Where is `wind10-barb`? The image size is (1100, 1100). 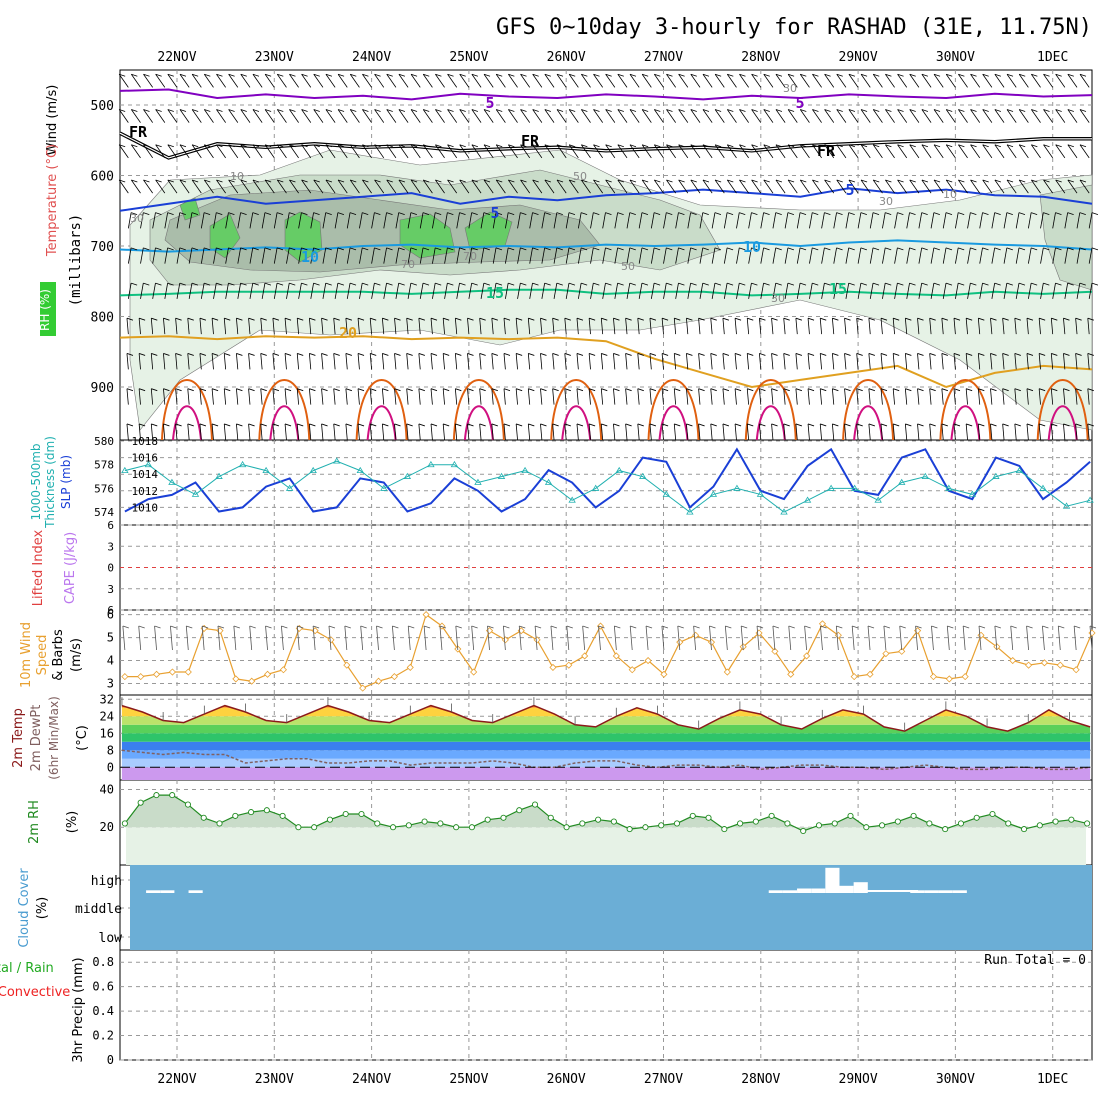 wind10-barb is located at coordinates (124, 638).